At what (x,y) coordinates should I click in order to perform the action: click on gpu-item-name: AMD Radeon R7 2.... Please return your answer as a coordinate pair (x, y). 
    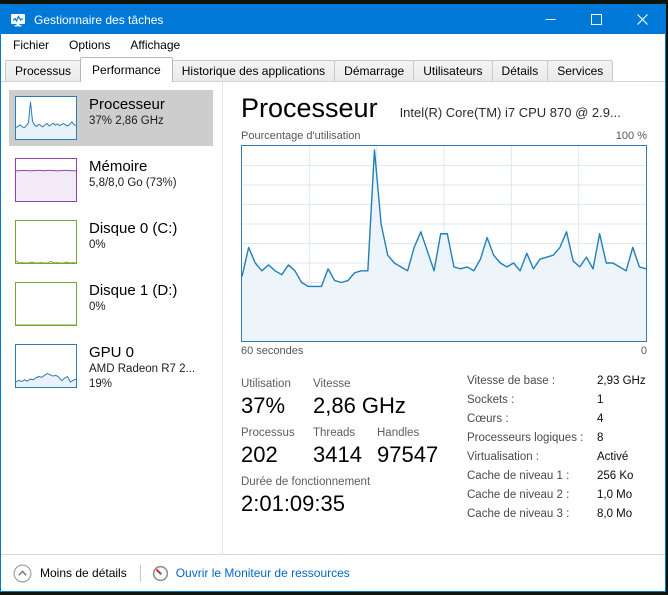
    Looking at the image, I should click on (142, 369).